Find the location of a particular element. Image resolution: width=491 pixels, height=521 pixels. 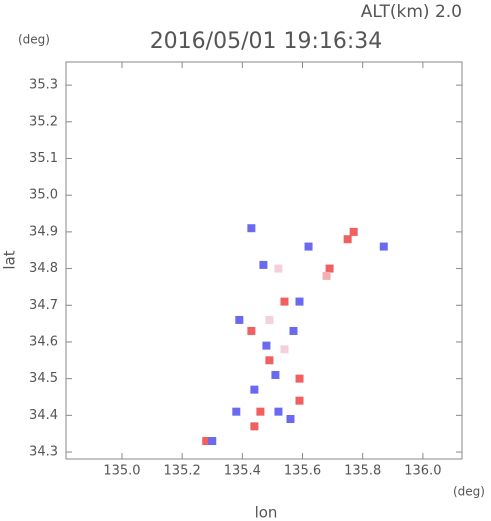

x-tick-label: 135.0 is located at coordinates (121, 471).